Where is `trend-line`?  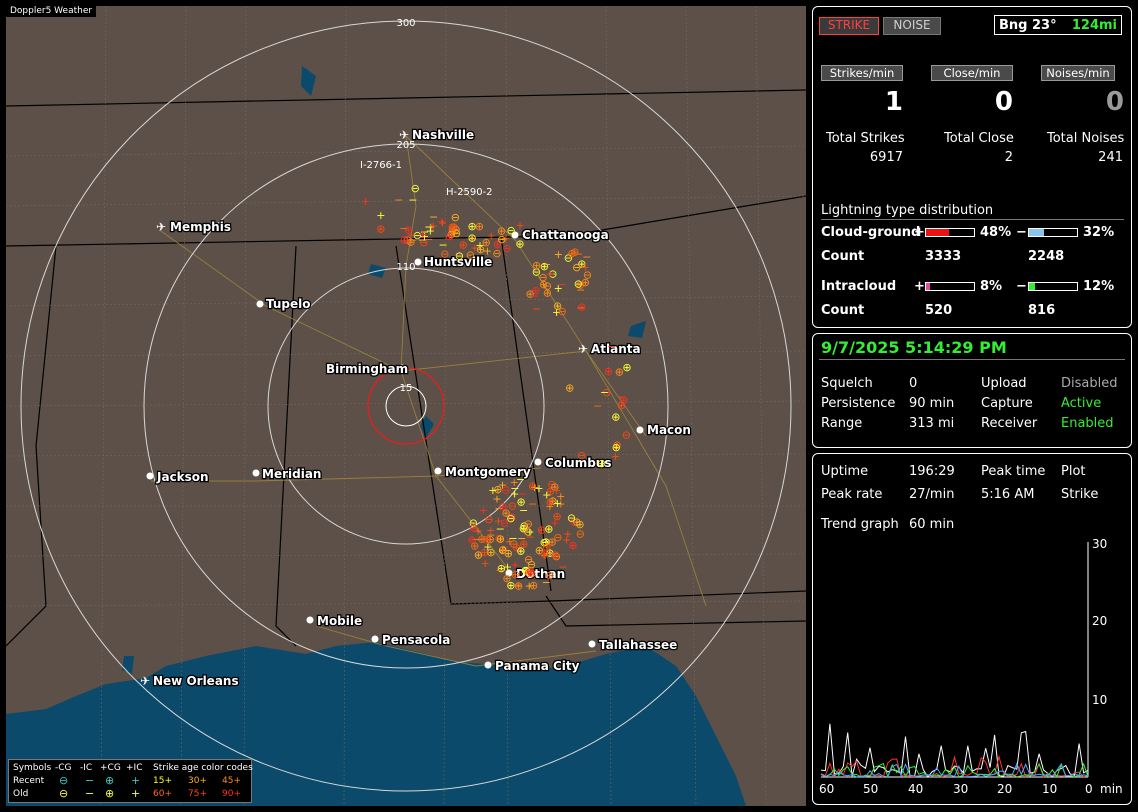 trend-line is located at coordinates (954, 770).